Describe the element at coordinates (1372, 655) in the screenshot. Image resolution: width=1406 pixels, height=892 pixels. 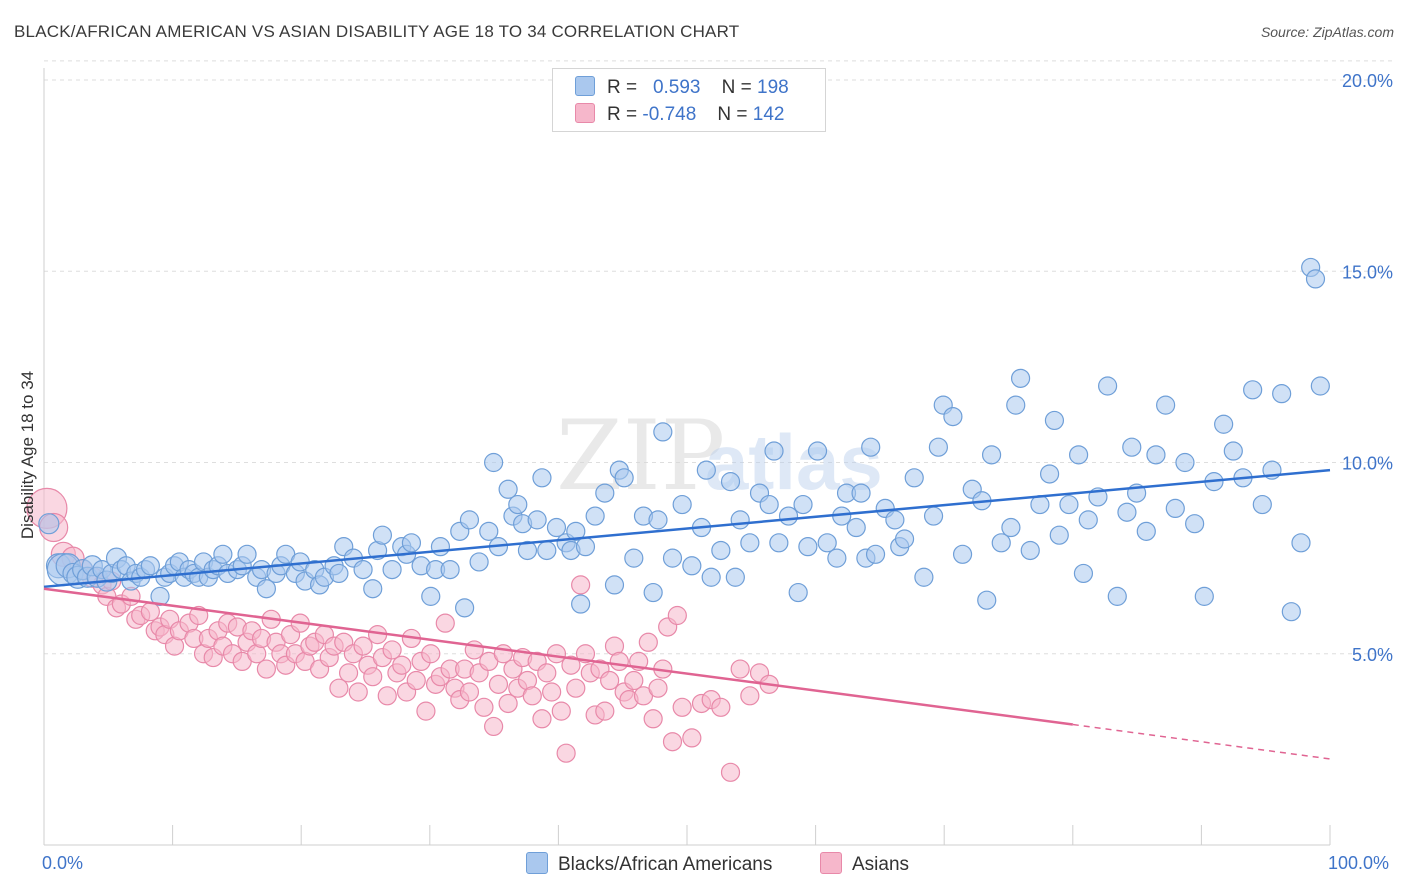
I see `y-tick-label: 5.0%` at that location.